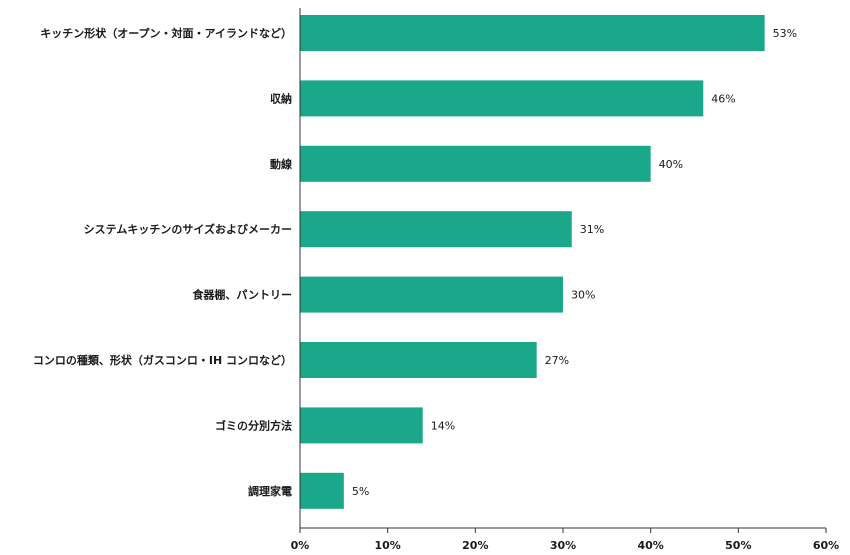 This screenshot has height=555, width=850. Describe the element at coordinates (650, 545) in the screenshot. I see `x-tick-label-4: 40%` at that location.